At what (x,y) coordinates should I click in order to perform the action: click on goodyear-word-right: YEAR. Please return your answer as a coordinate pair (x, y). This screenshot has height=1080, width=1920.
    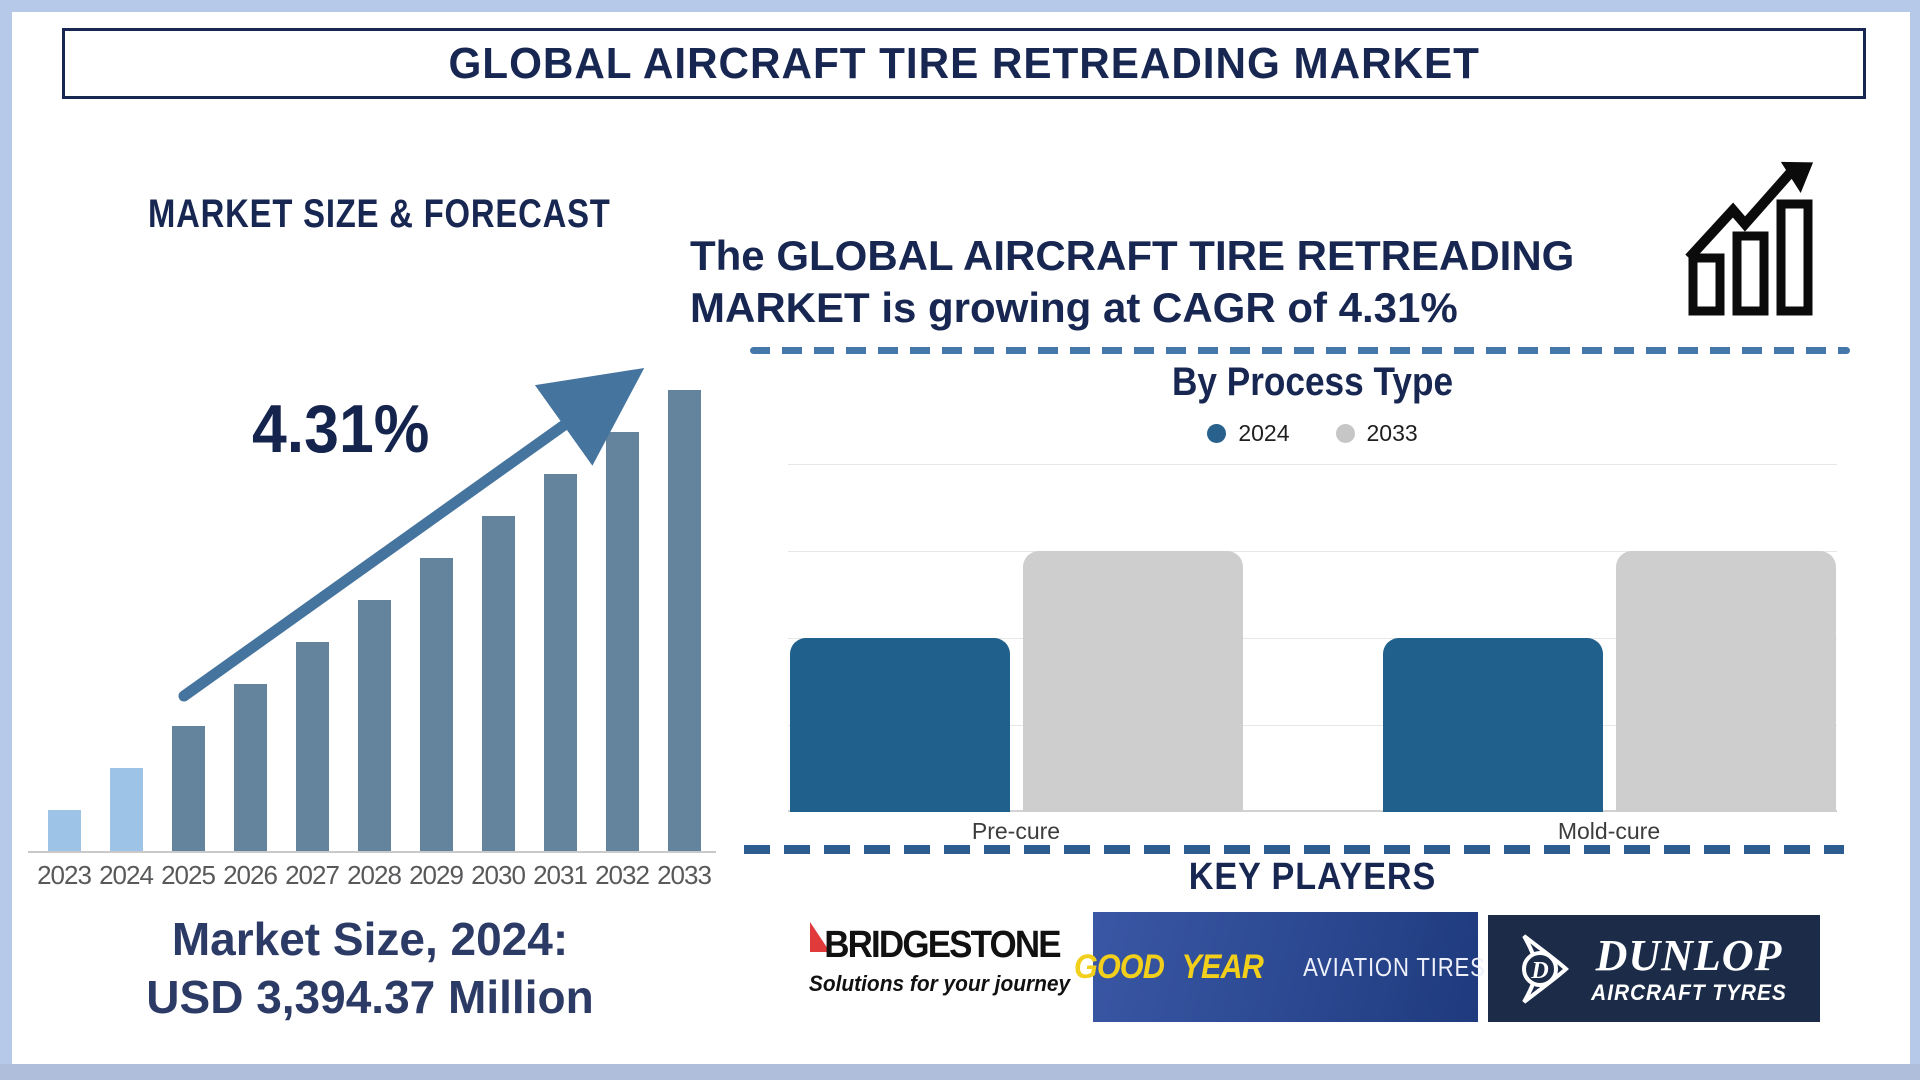
    Looking at the image, I should click on (1222, 966).